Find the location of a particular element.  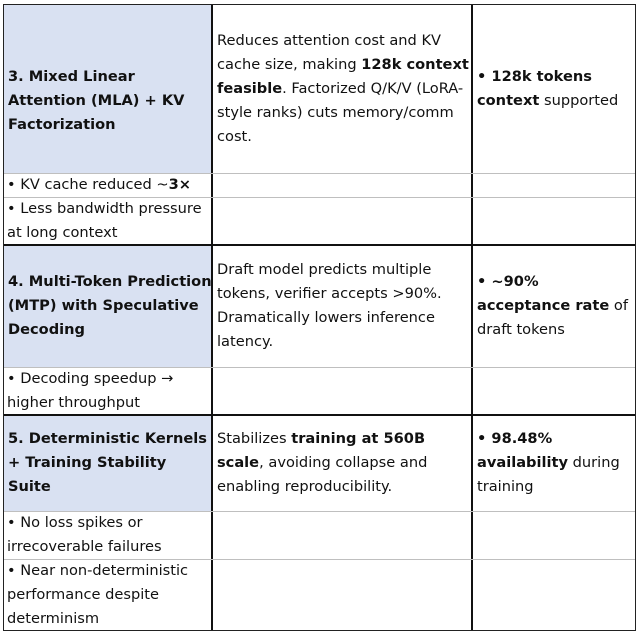

bullet-kv-cache: • KV cache reduced ~3× is located at coordinates (108, 185).